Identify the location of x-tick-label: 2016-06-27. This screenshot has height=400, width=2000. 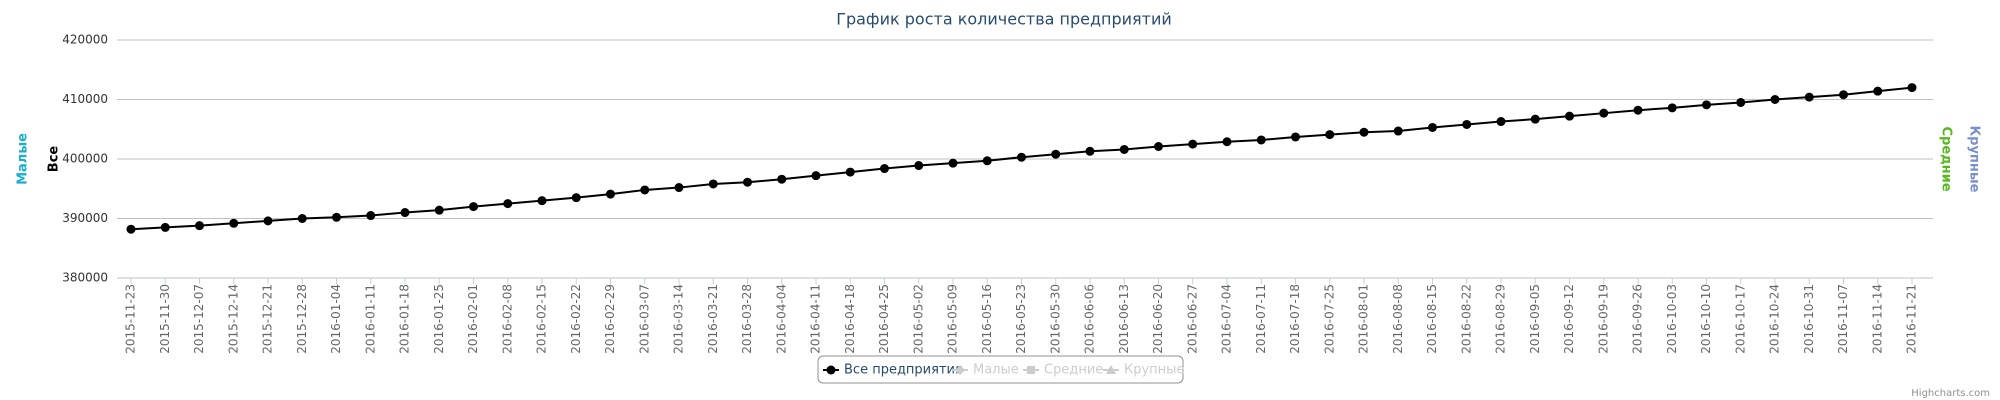
(1192, 319).